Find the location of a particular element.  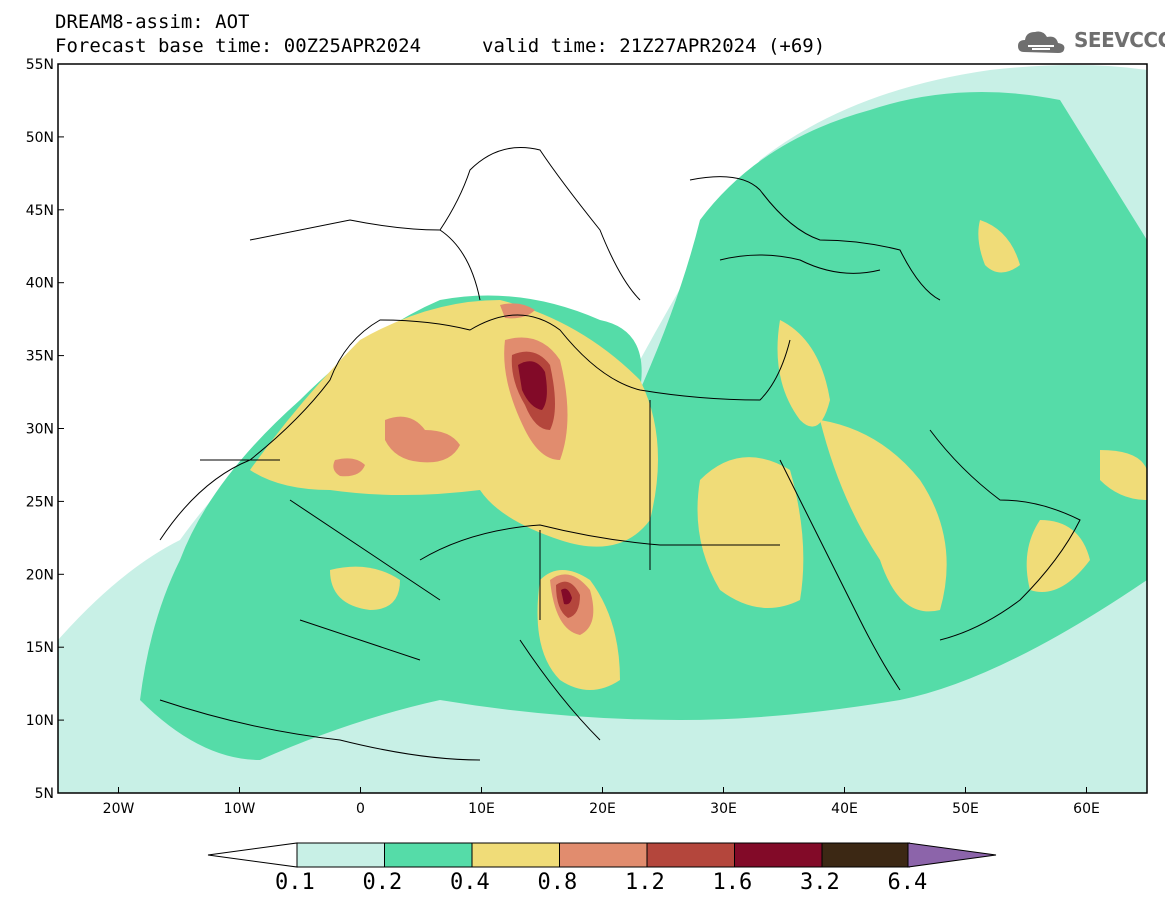

lat-label: 40N is located at coordinates (40, 284).